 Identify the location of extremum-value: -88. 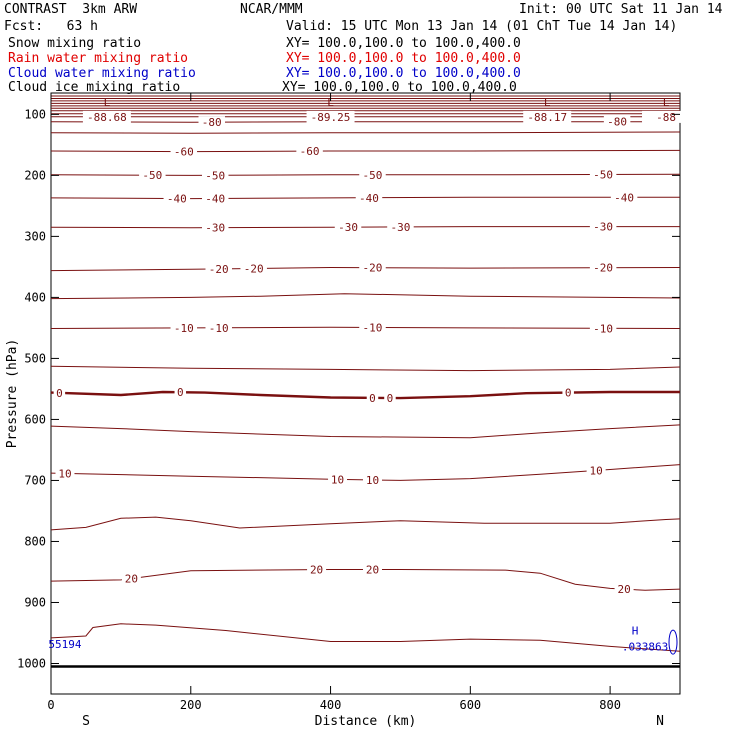
(666, 117).